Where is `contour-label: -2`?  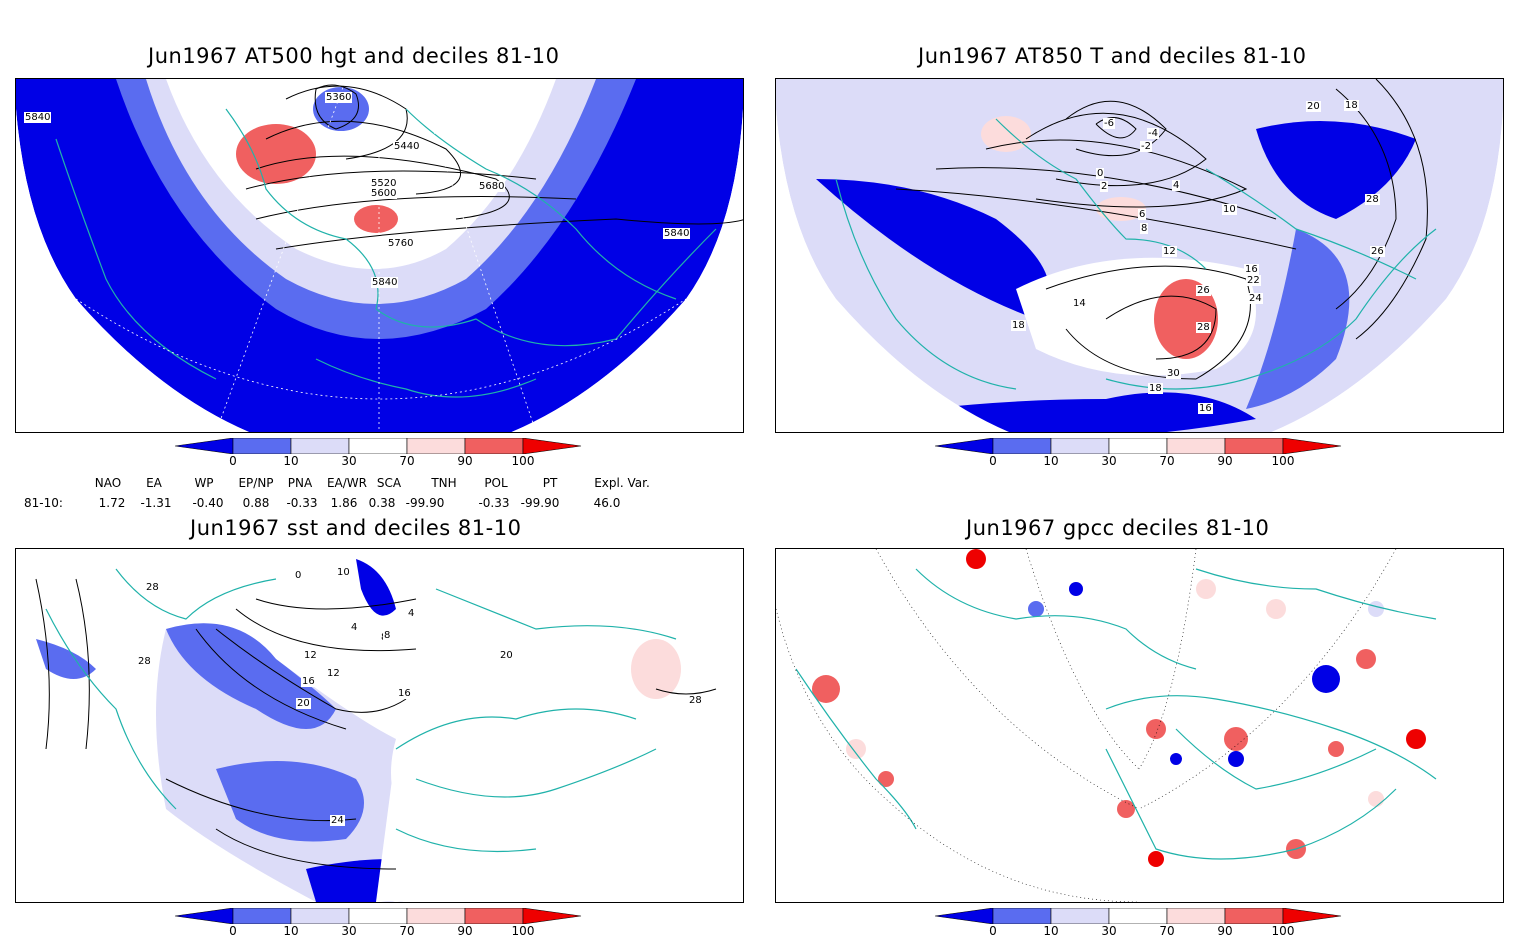
contour-label: -2 is located at coordinates (1146, 146).